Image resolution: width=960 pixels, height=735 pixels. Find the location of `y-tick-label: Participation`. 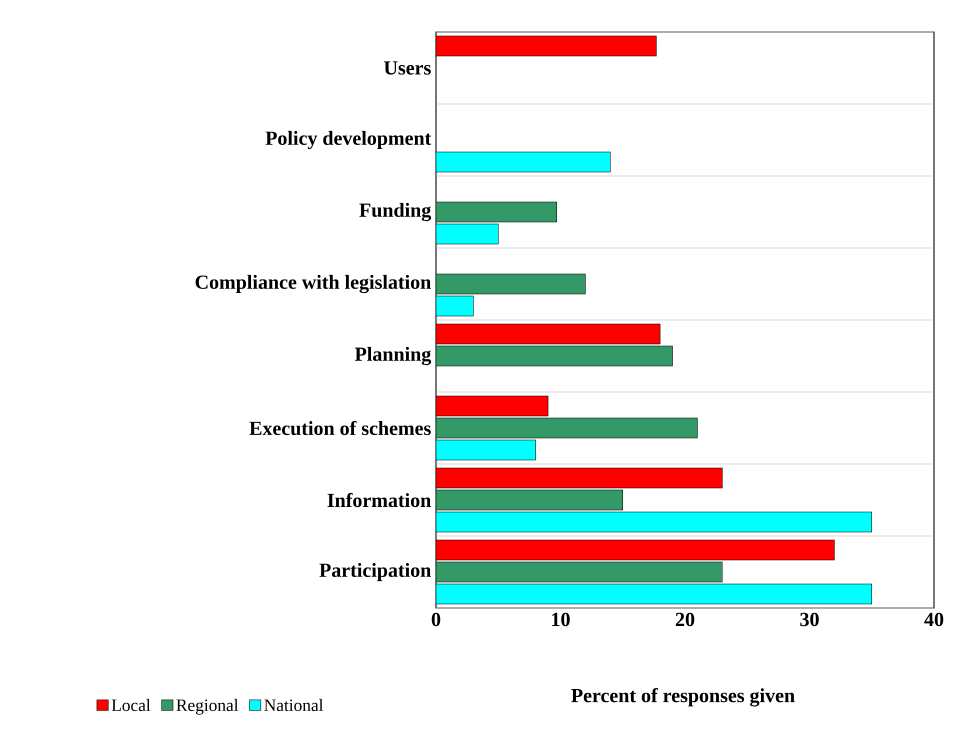

y-tick-label: Participation is located at coordinates (375, 572).